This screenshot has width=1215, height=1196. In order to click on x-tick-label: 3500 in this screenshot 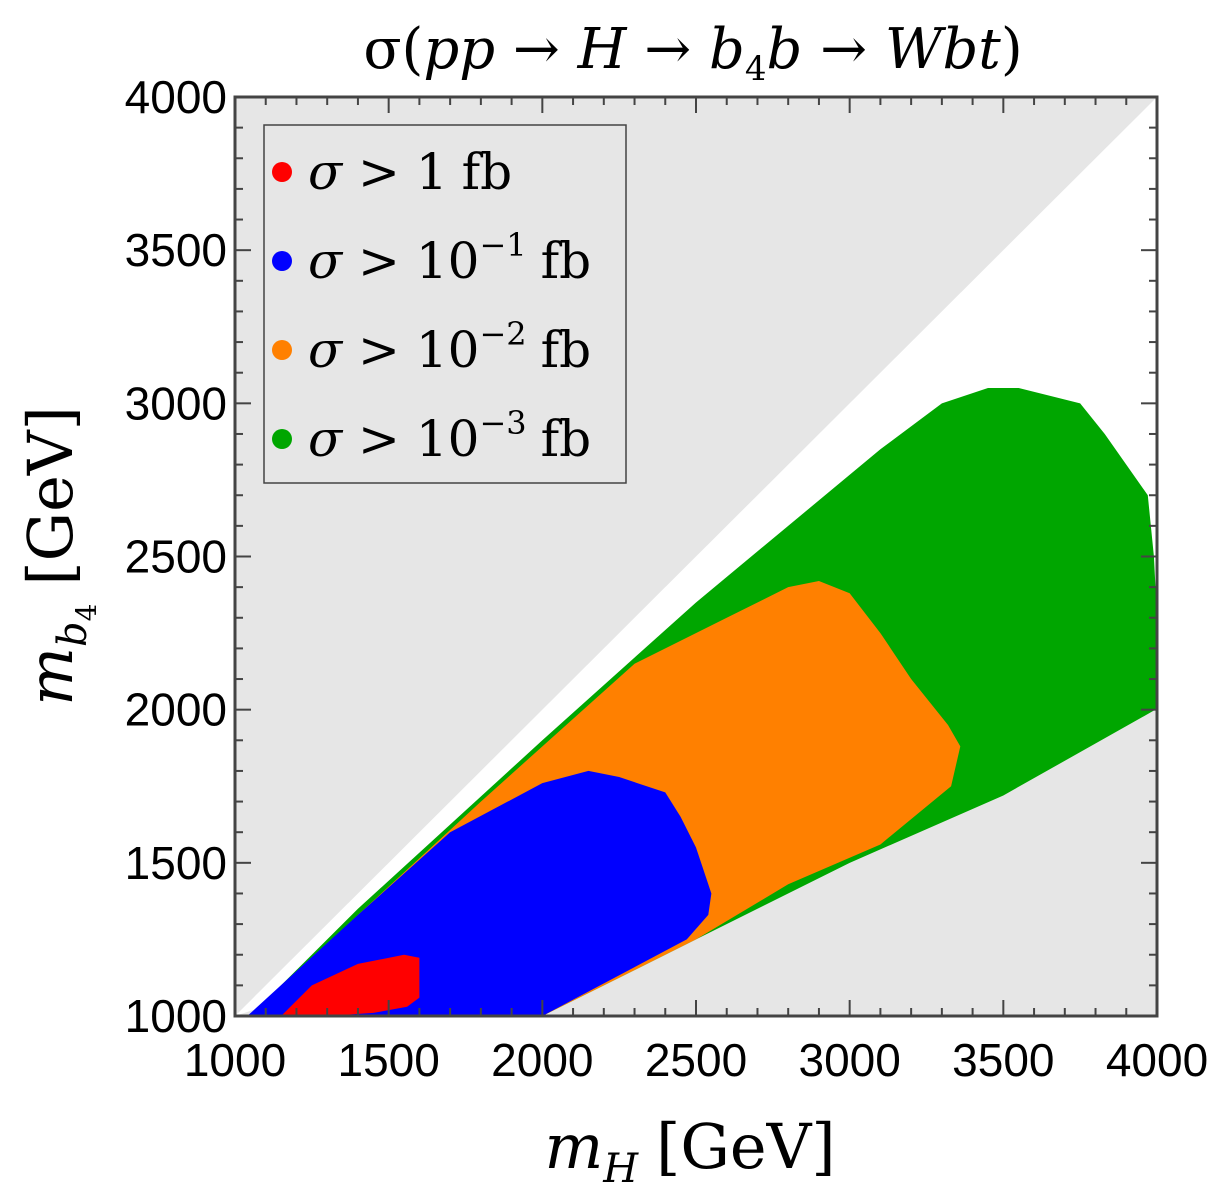, I will do `click(1003, 1060)`.